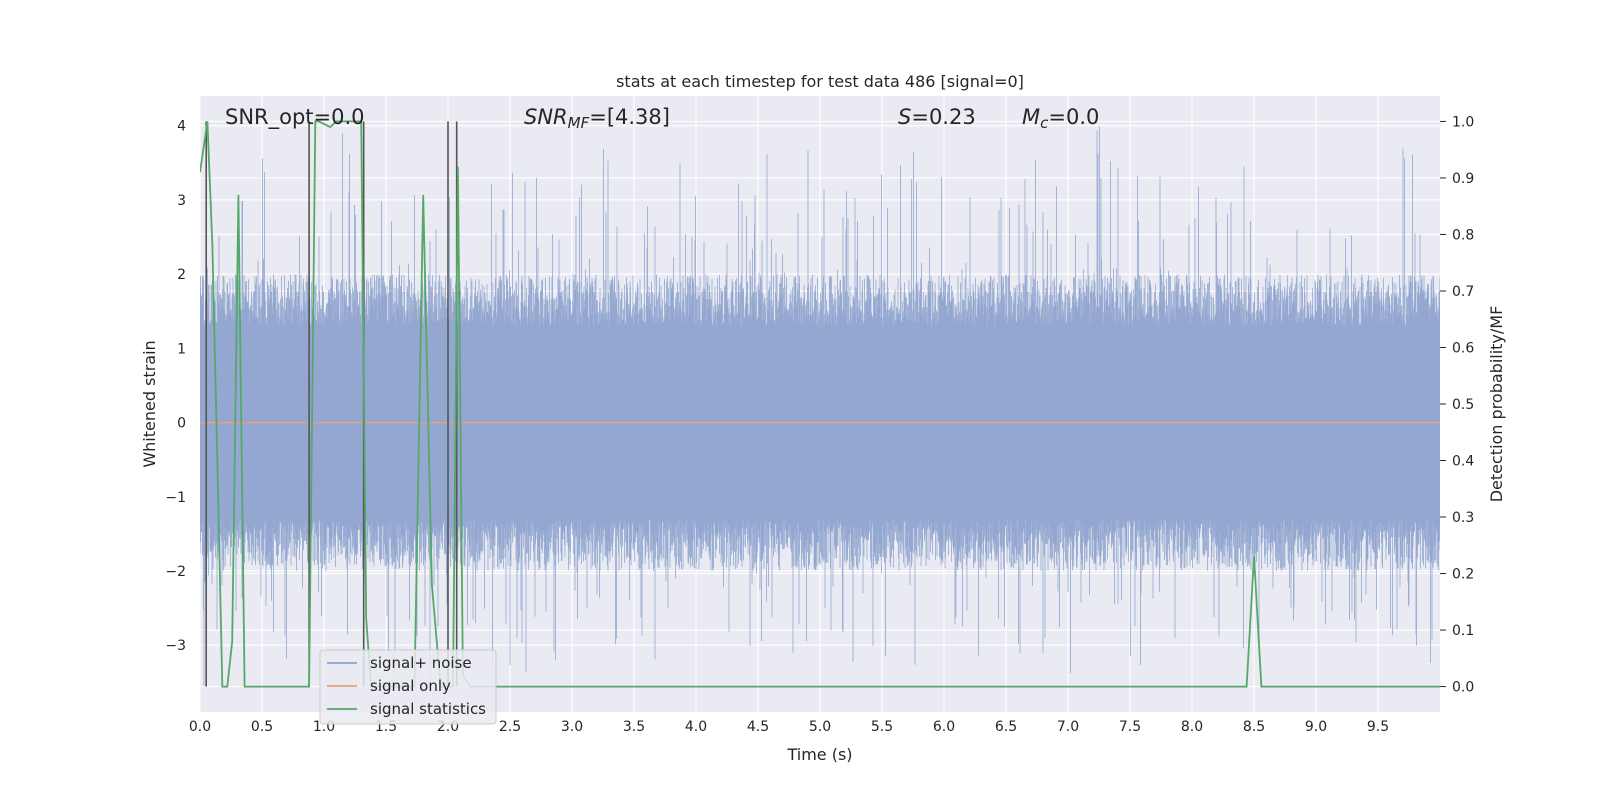 The height and width of the screenshot is (800, 1600). I want to click on right-tick-label: 0.3, so click(1463, 518).